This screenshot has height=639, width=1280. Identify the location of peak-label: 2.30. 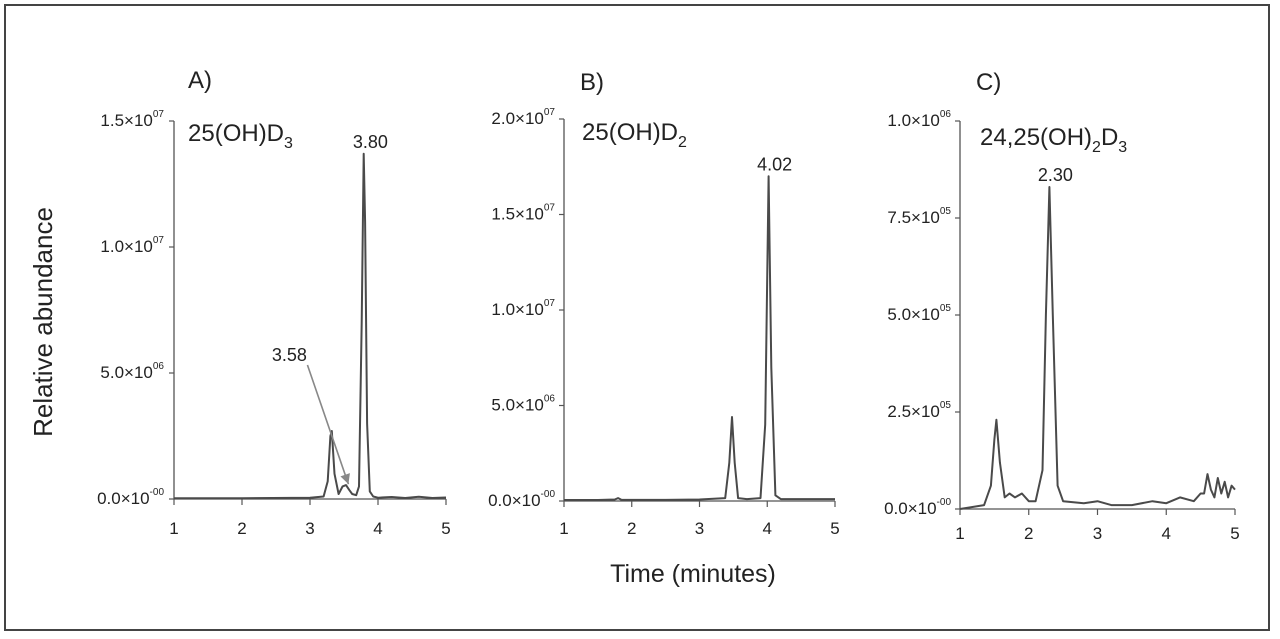
(1055, 175).